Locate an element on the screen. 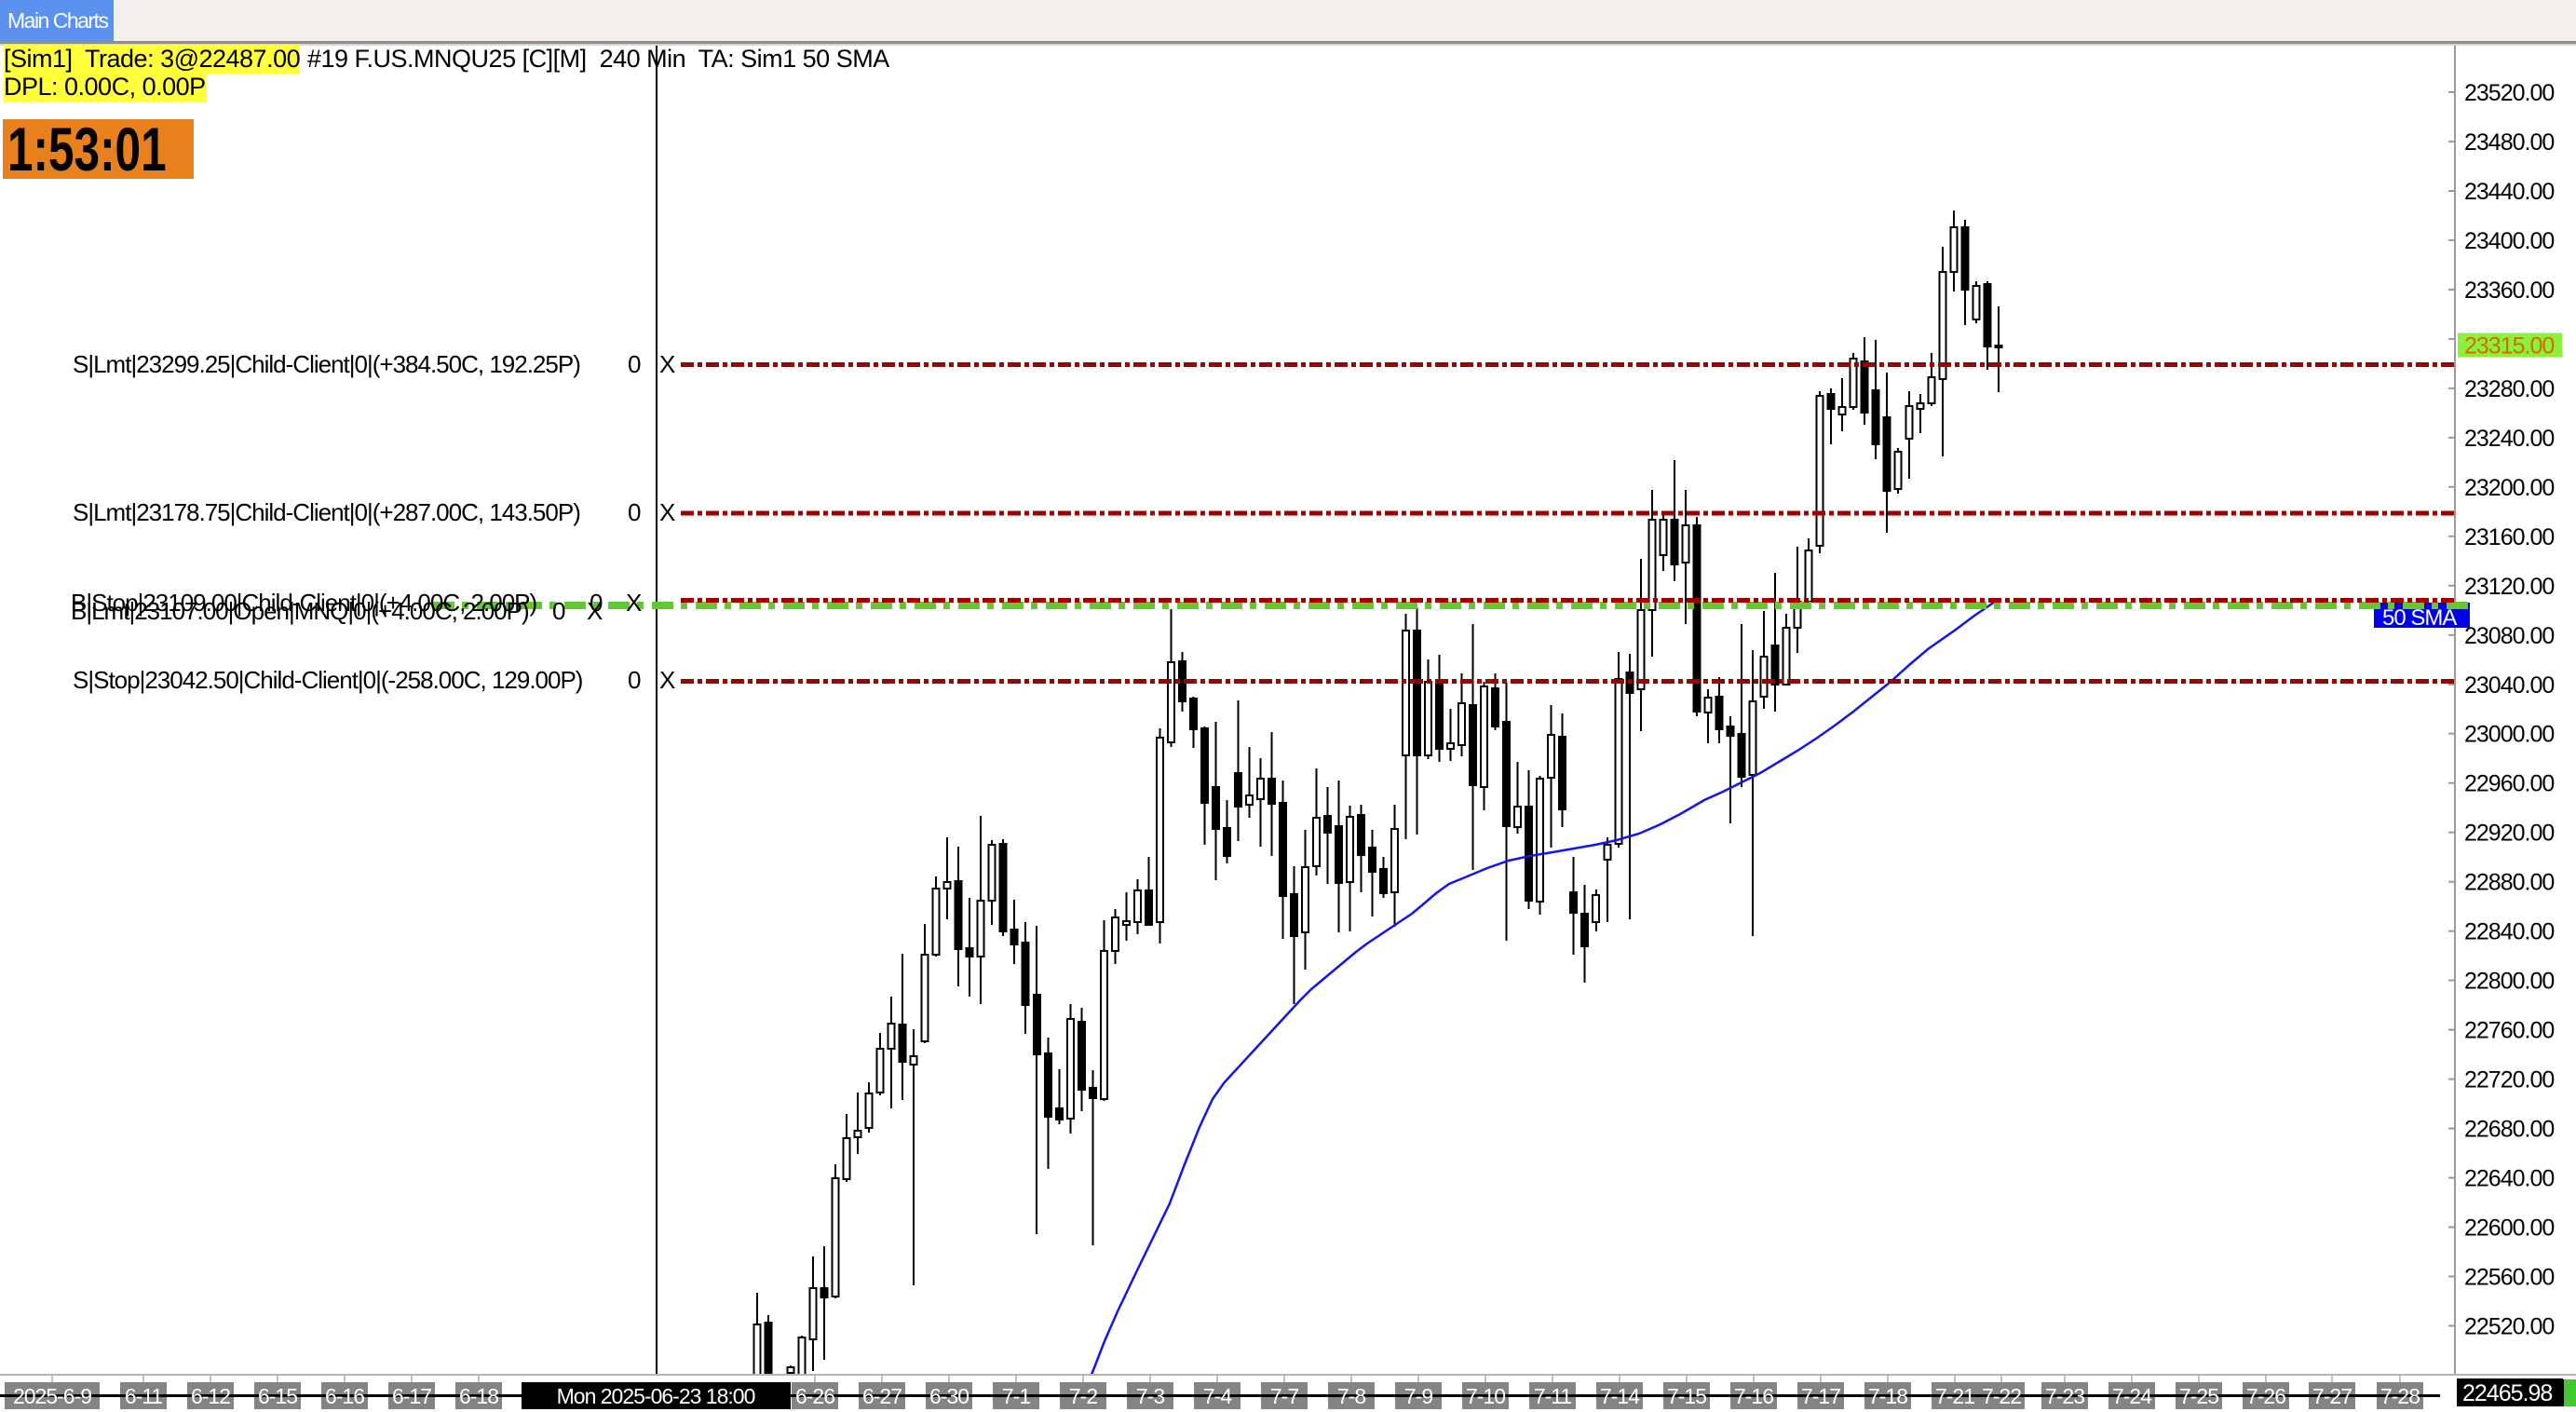  svg-text: 22720.00 is located at coordinates (2509, 1080).